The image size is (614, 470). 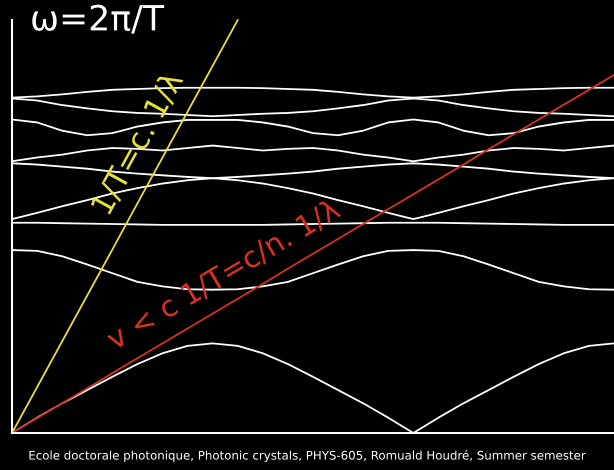 I want to click on text: Ecole doctorale photonique, Photonic crystals, PHYS-605, Romuald Houdré, Summer semester, so click(x=307, y=456).